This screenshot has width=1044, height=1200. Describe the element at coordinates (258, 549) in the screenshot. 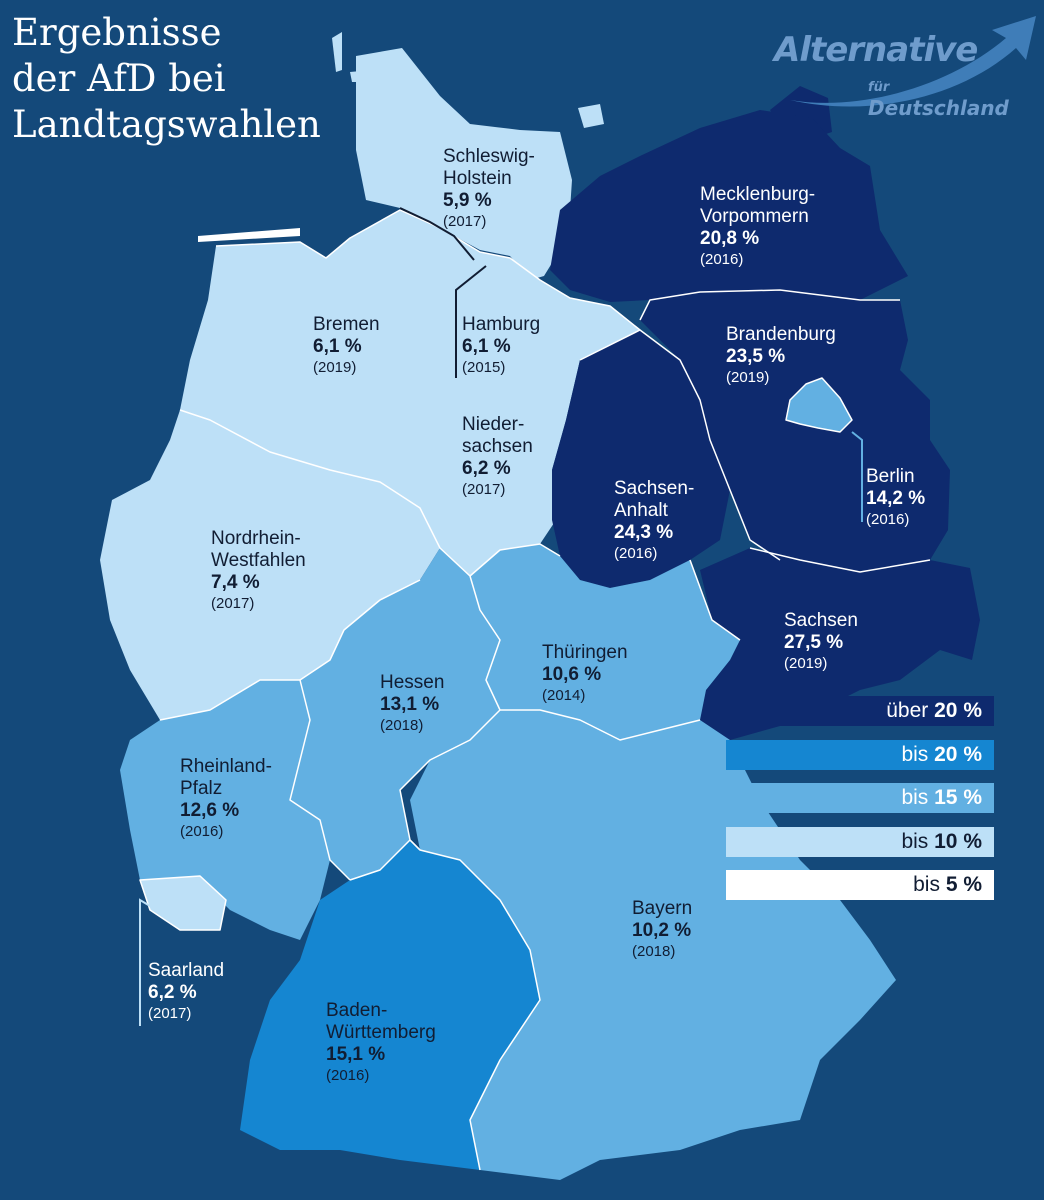

I see `state-name: Nordrhein- Westfahlen` at that location.